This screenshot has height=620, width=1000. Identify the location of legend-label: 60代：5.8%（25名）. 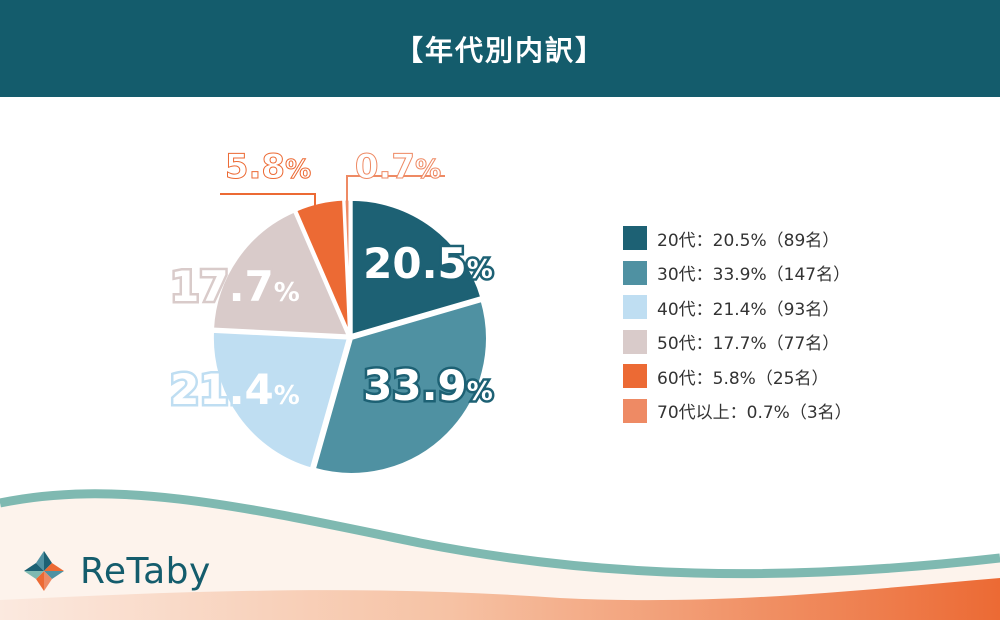
(743, 378).